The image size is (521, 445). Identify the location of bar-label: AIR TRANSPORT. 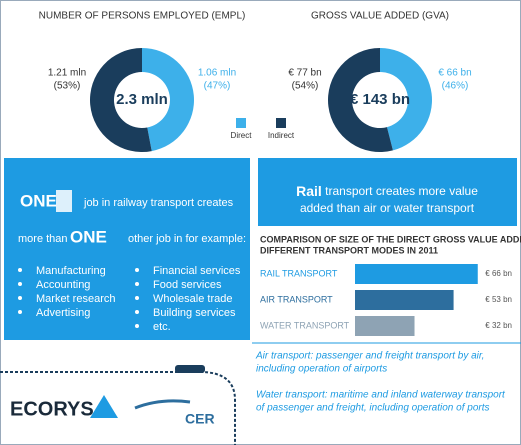
(296, 299).